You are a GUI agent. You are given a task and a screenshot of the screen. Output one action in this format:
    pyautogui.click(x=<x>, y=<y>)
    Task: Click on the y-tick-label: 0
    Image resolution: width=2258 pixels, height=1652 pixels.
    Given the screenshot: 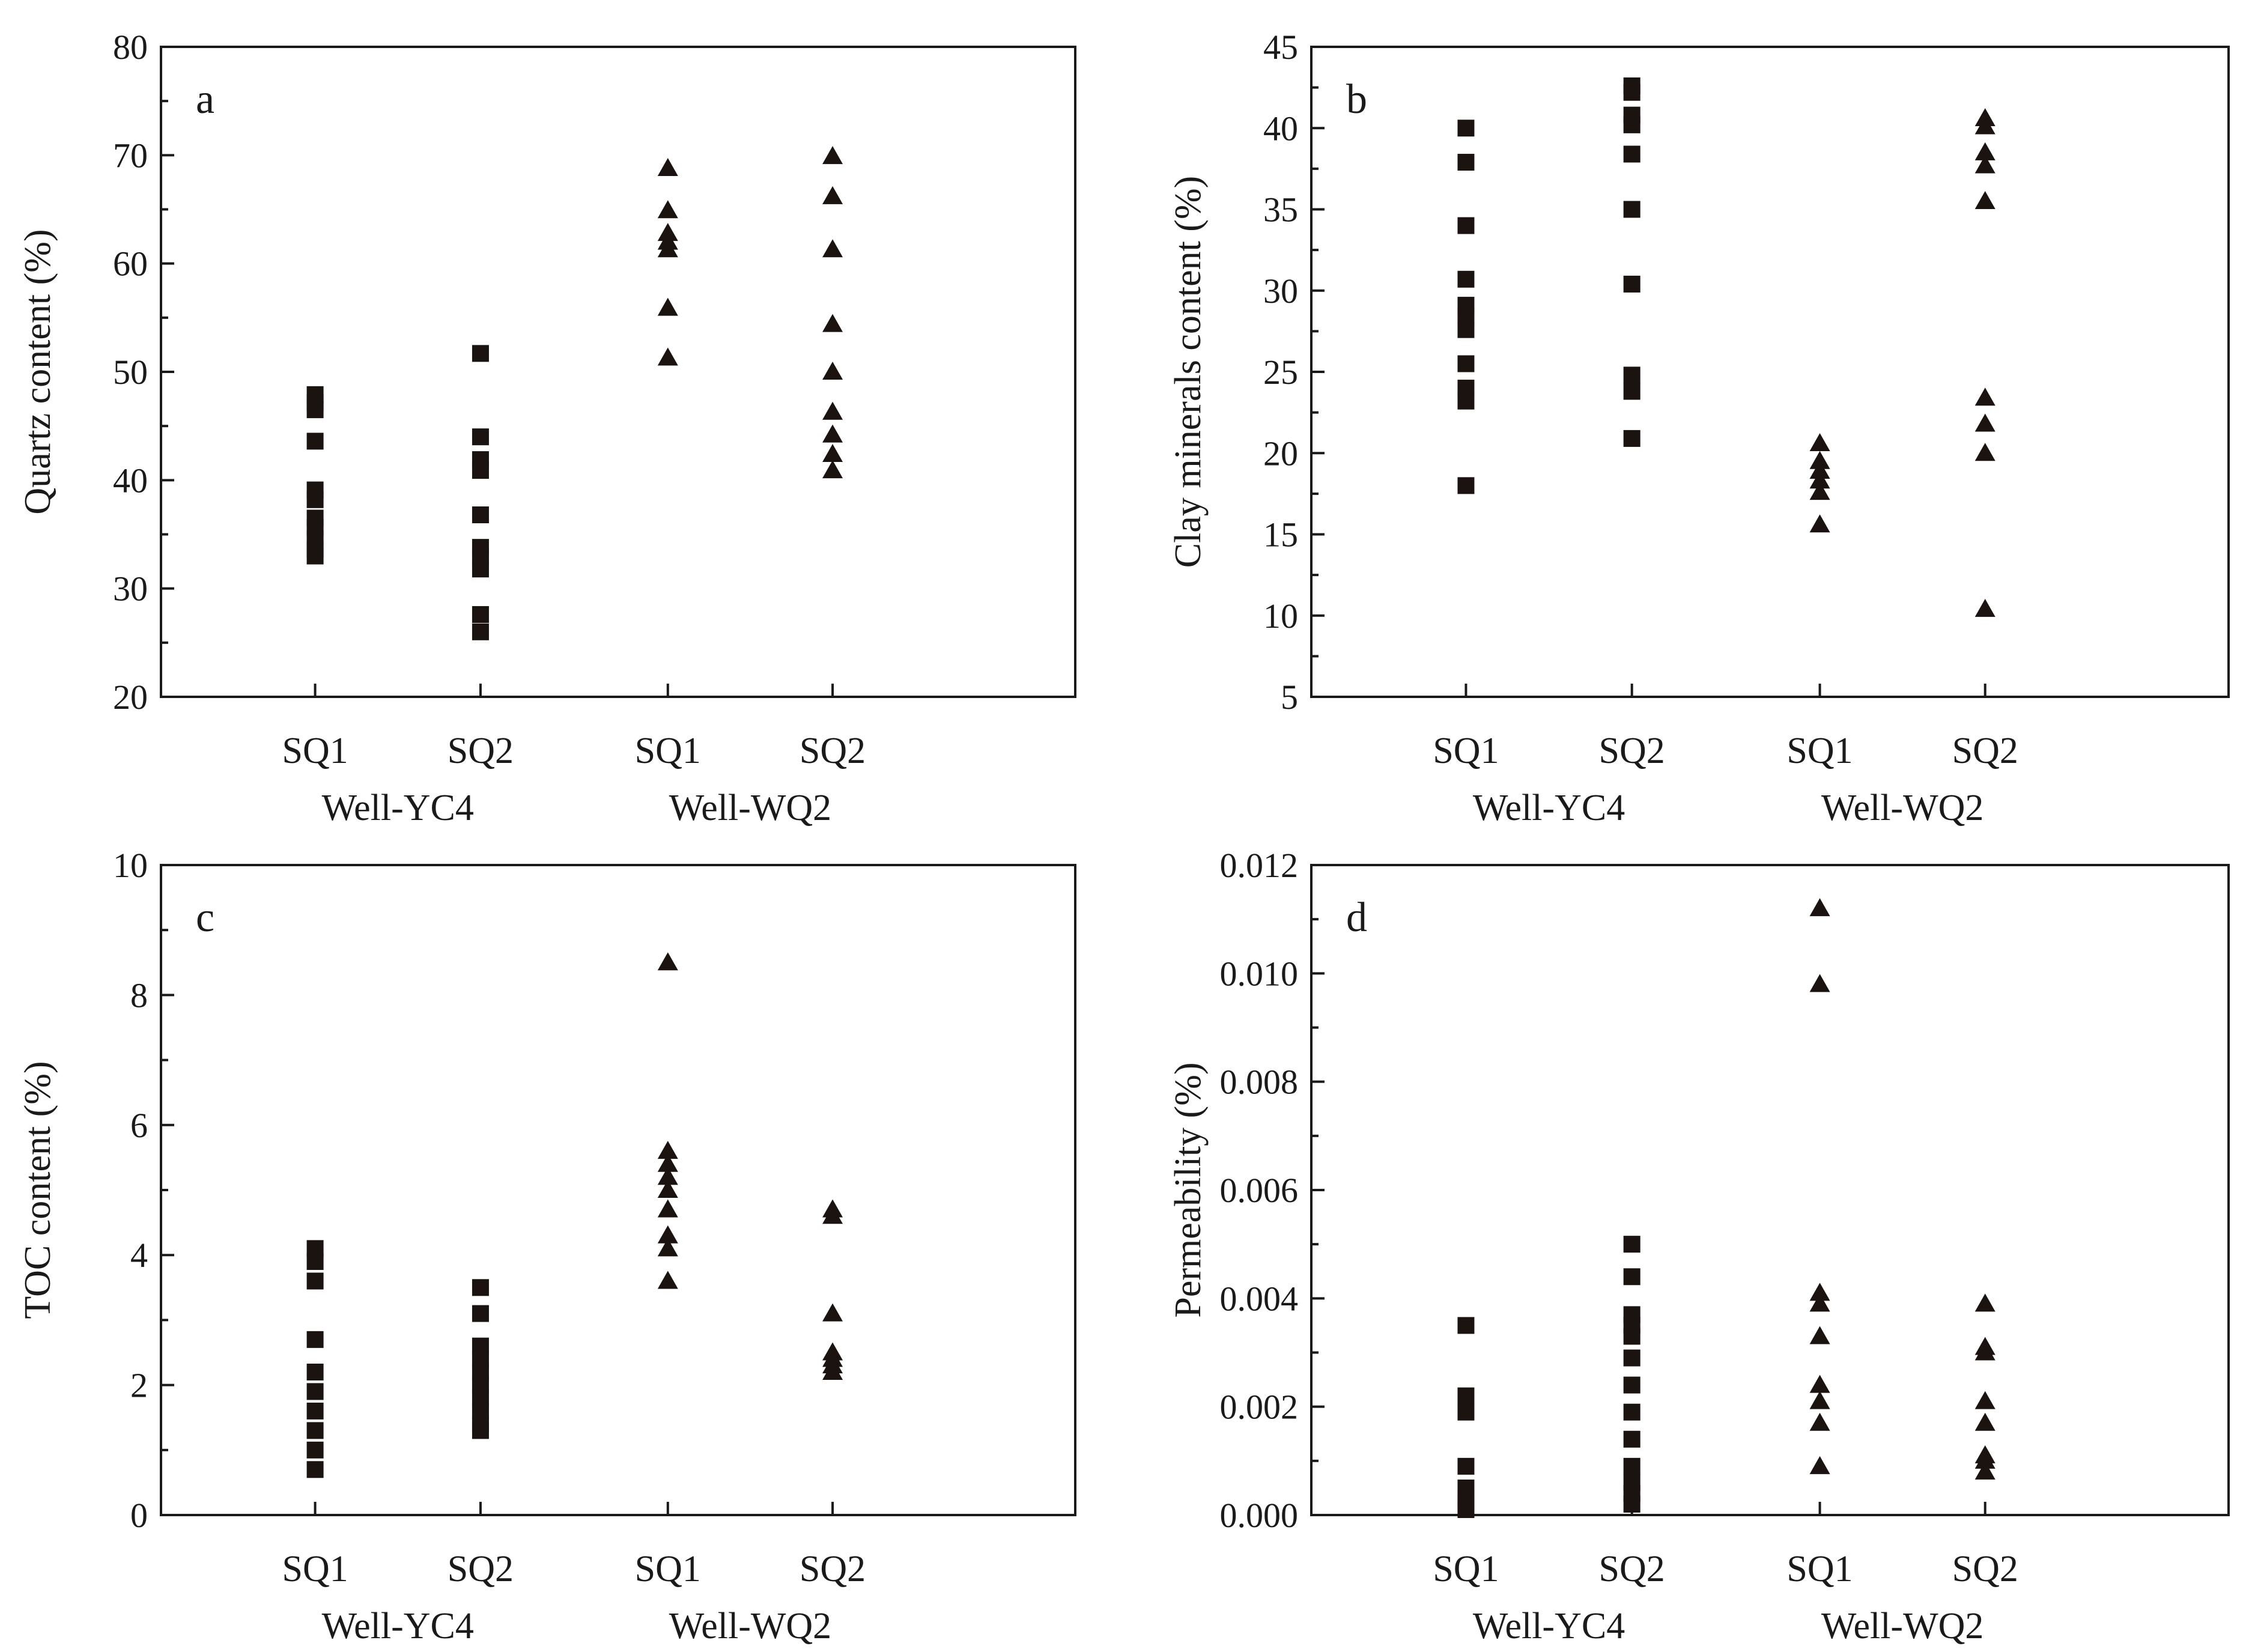 What is the action you would take?
    pyautogui.click(x=139, y=1516)
    